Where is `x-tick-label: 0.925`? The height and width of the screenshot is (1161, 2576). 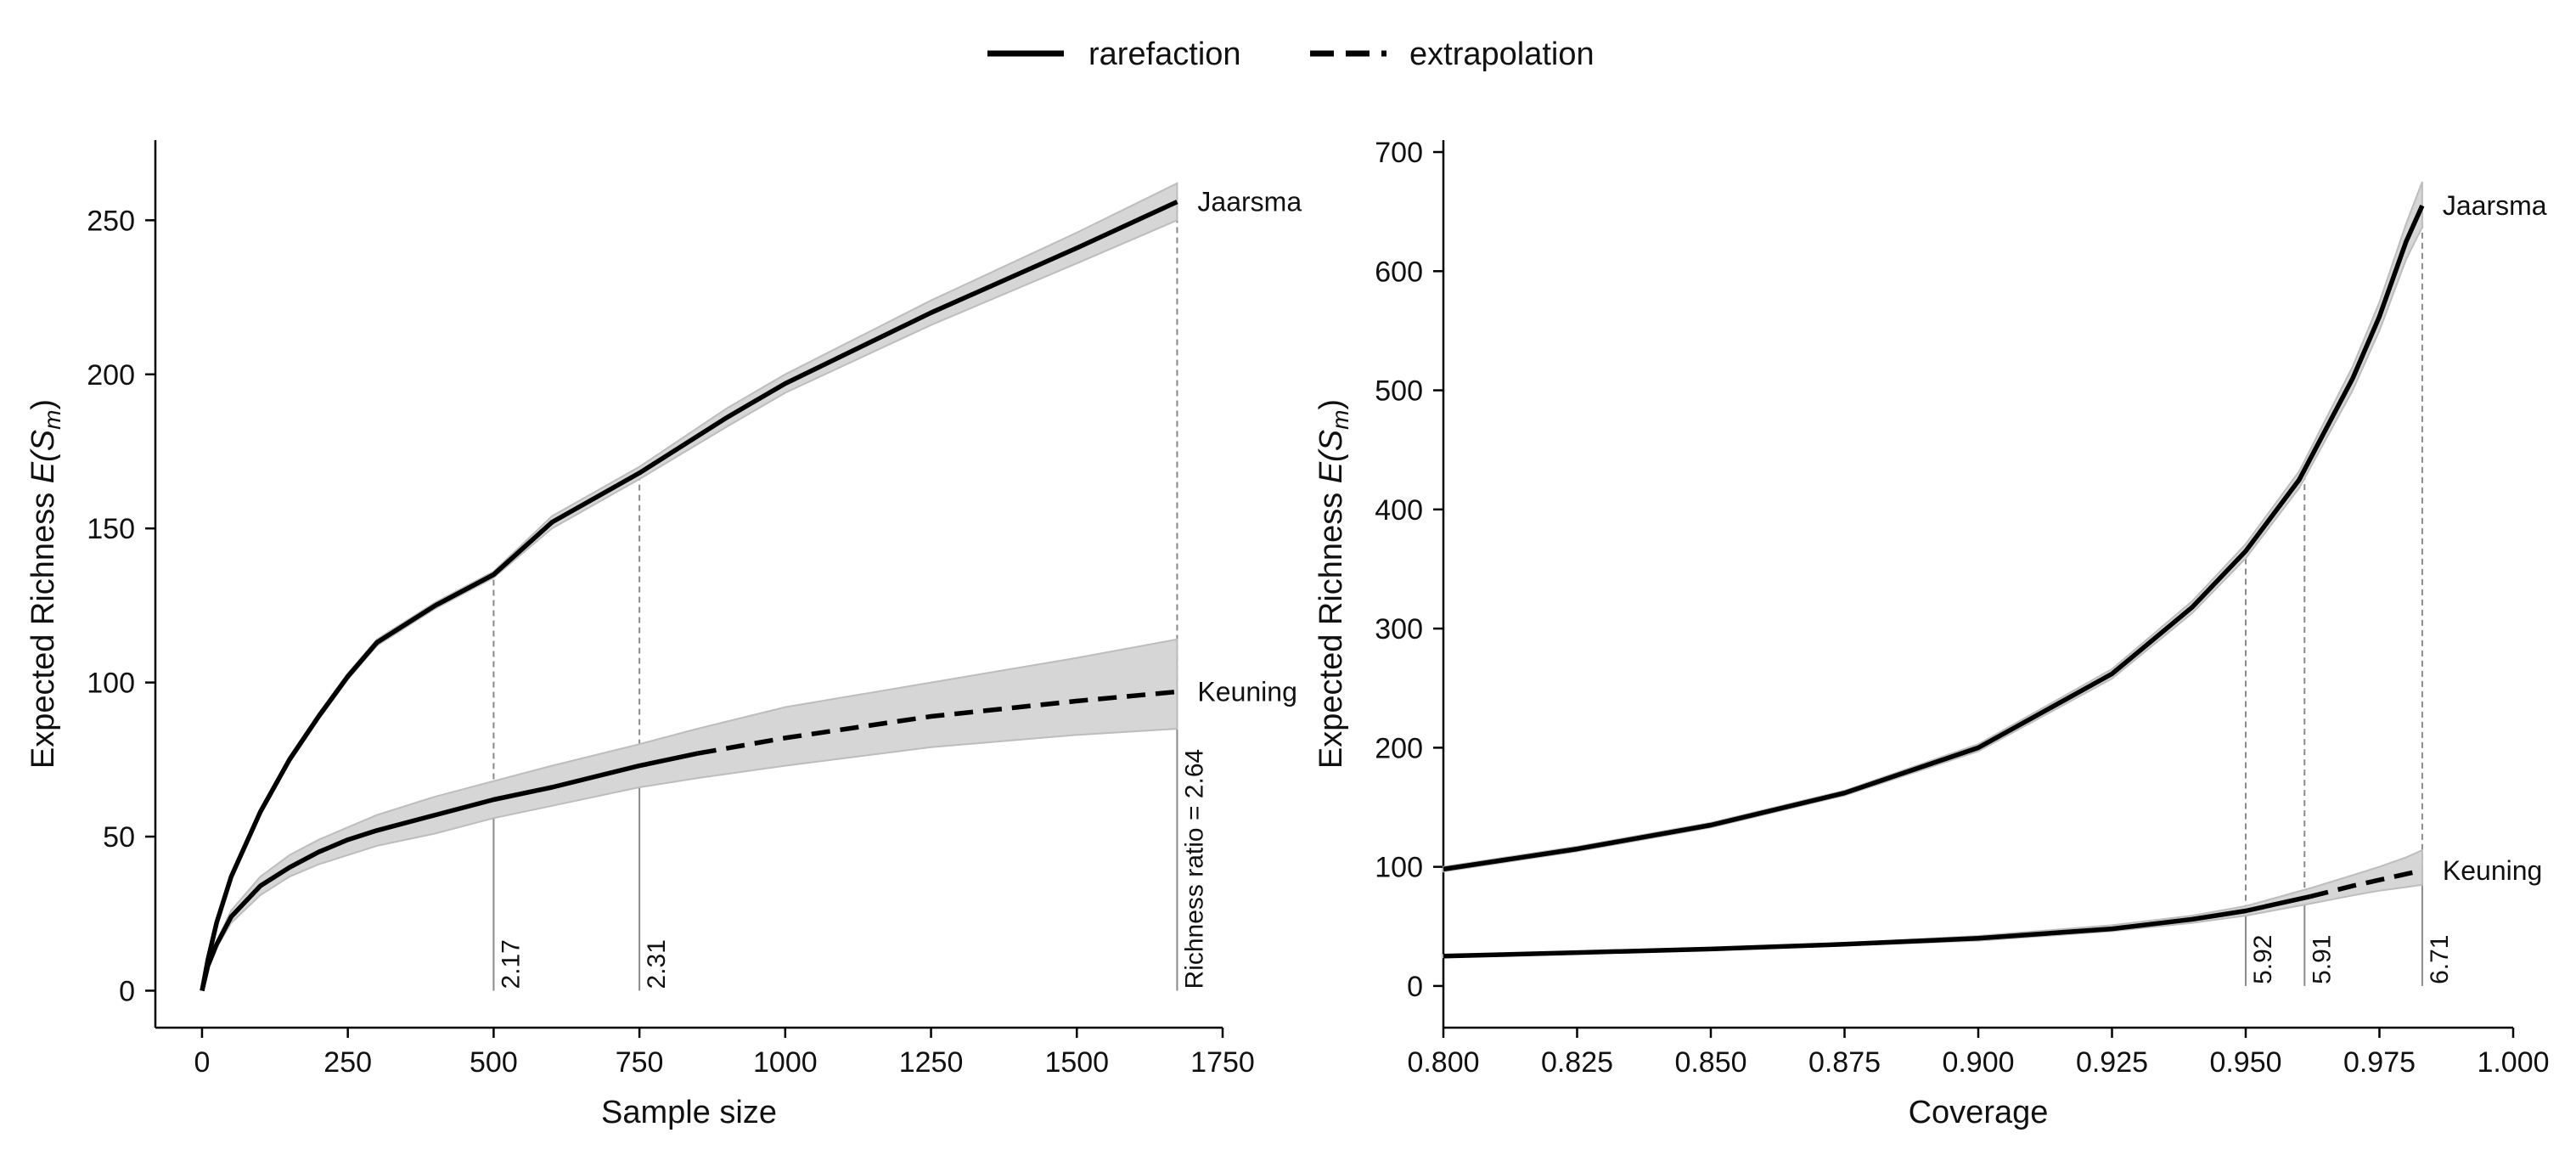
x-tick-label: 0.925 is located at coordinates (2112, 1062).